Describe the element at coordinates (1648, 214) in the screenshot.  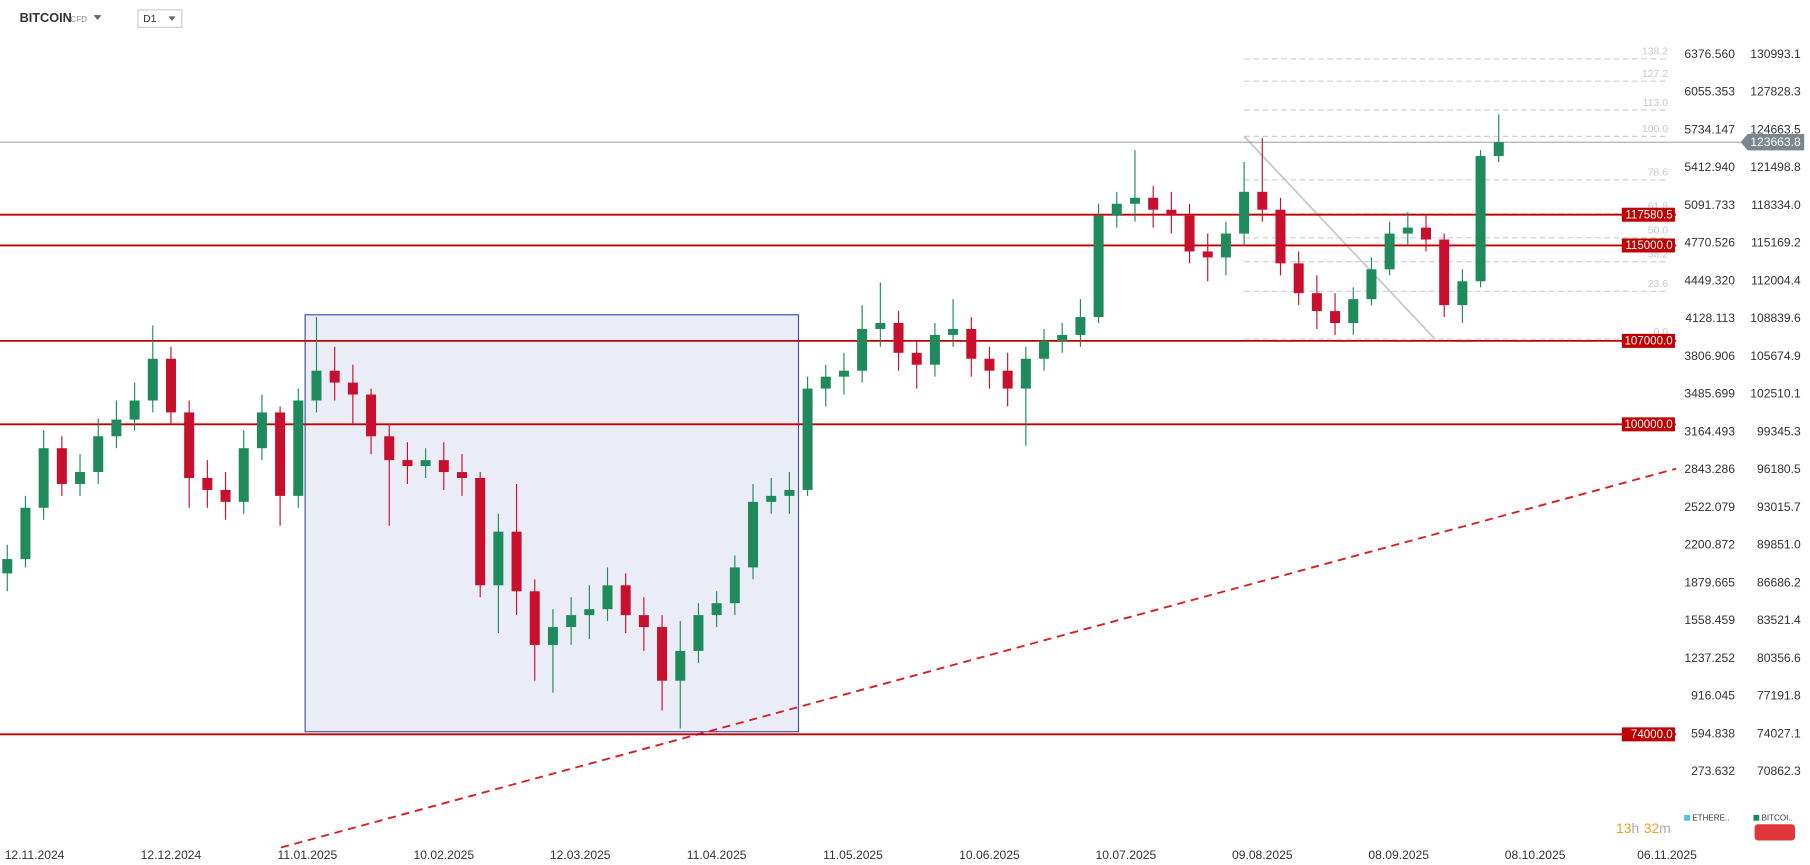
I see `level-label: 117580.5` at that location.